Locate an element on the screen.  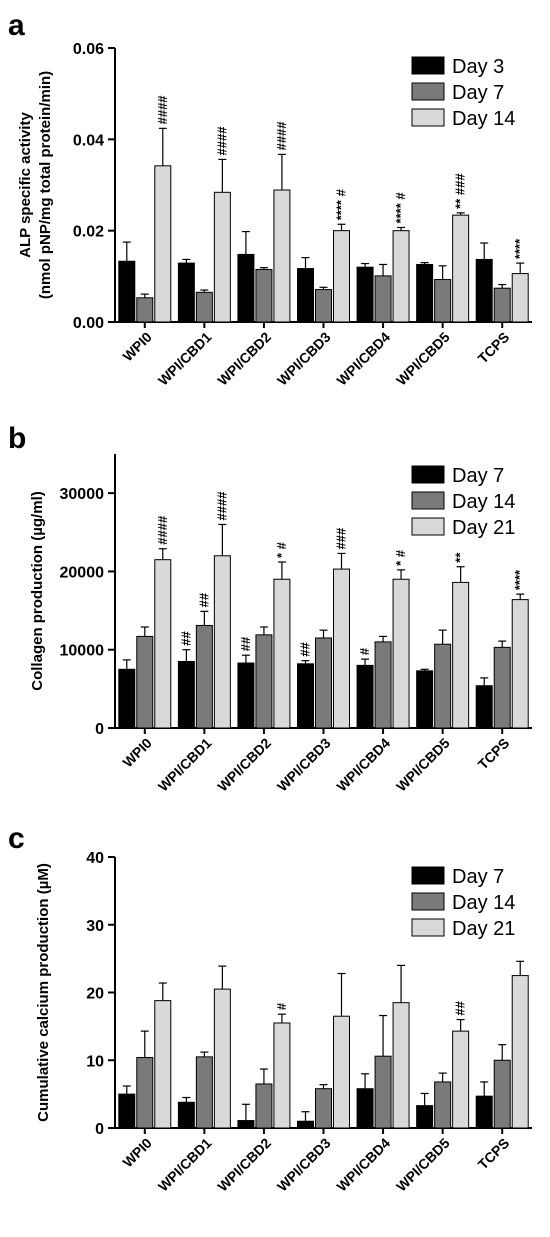
panel-letter-b: b is located at coordinates (17, 438).